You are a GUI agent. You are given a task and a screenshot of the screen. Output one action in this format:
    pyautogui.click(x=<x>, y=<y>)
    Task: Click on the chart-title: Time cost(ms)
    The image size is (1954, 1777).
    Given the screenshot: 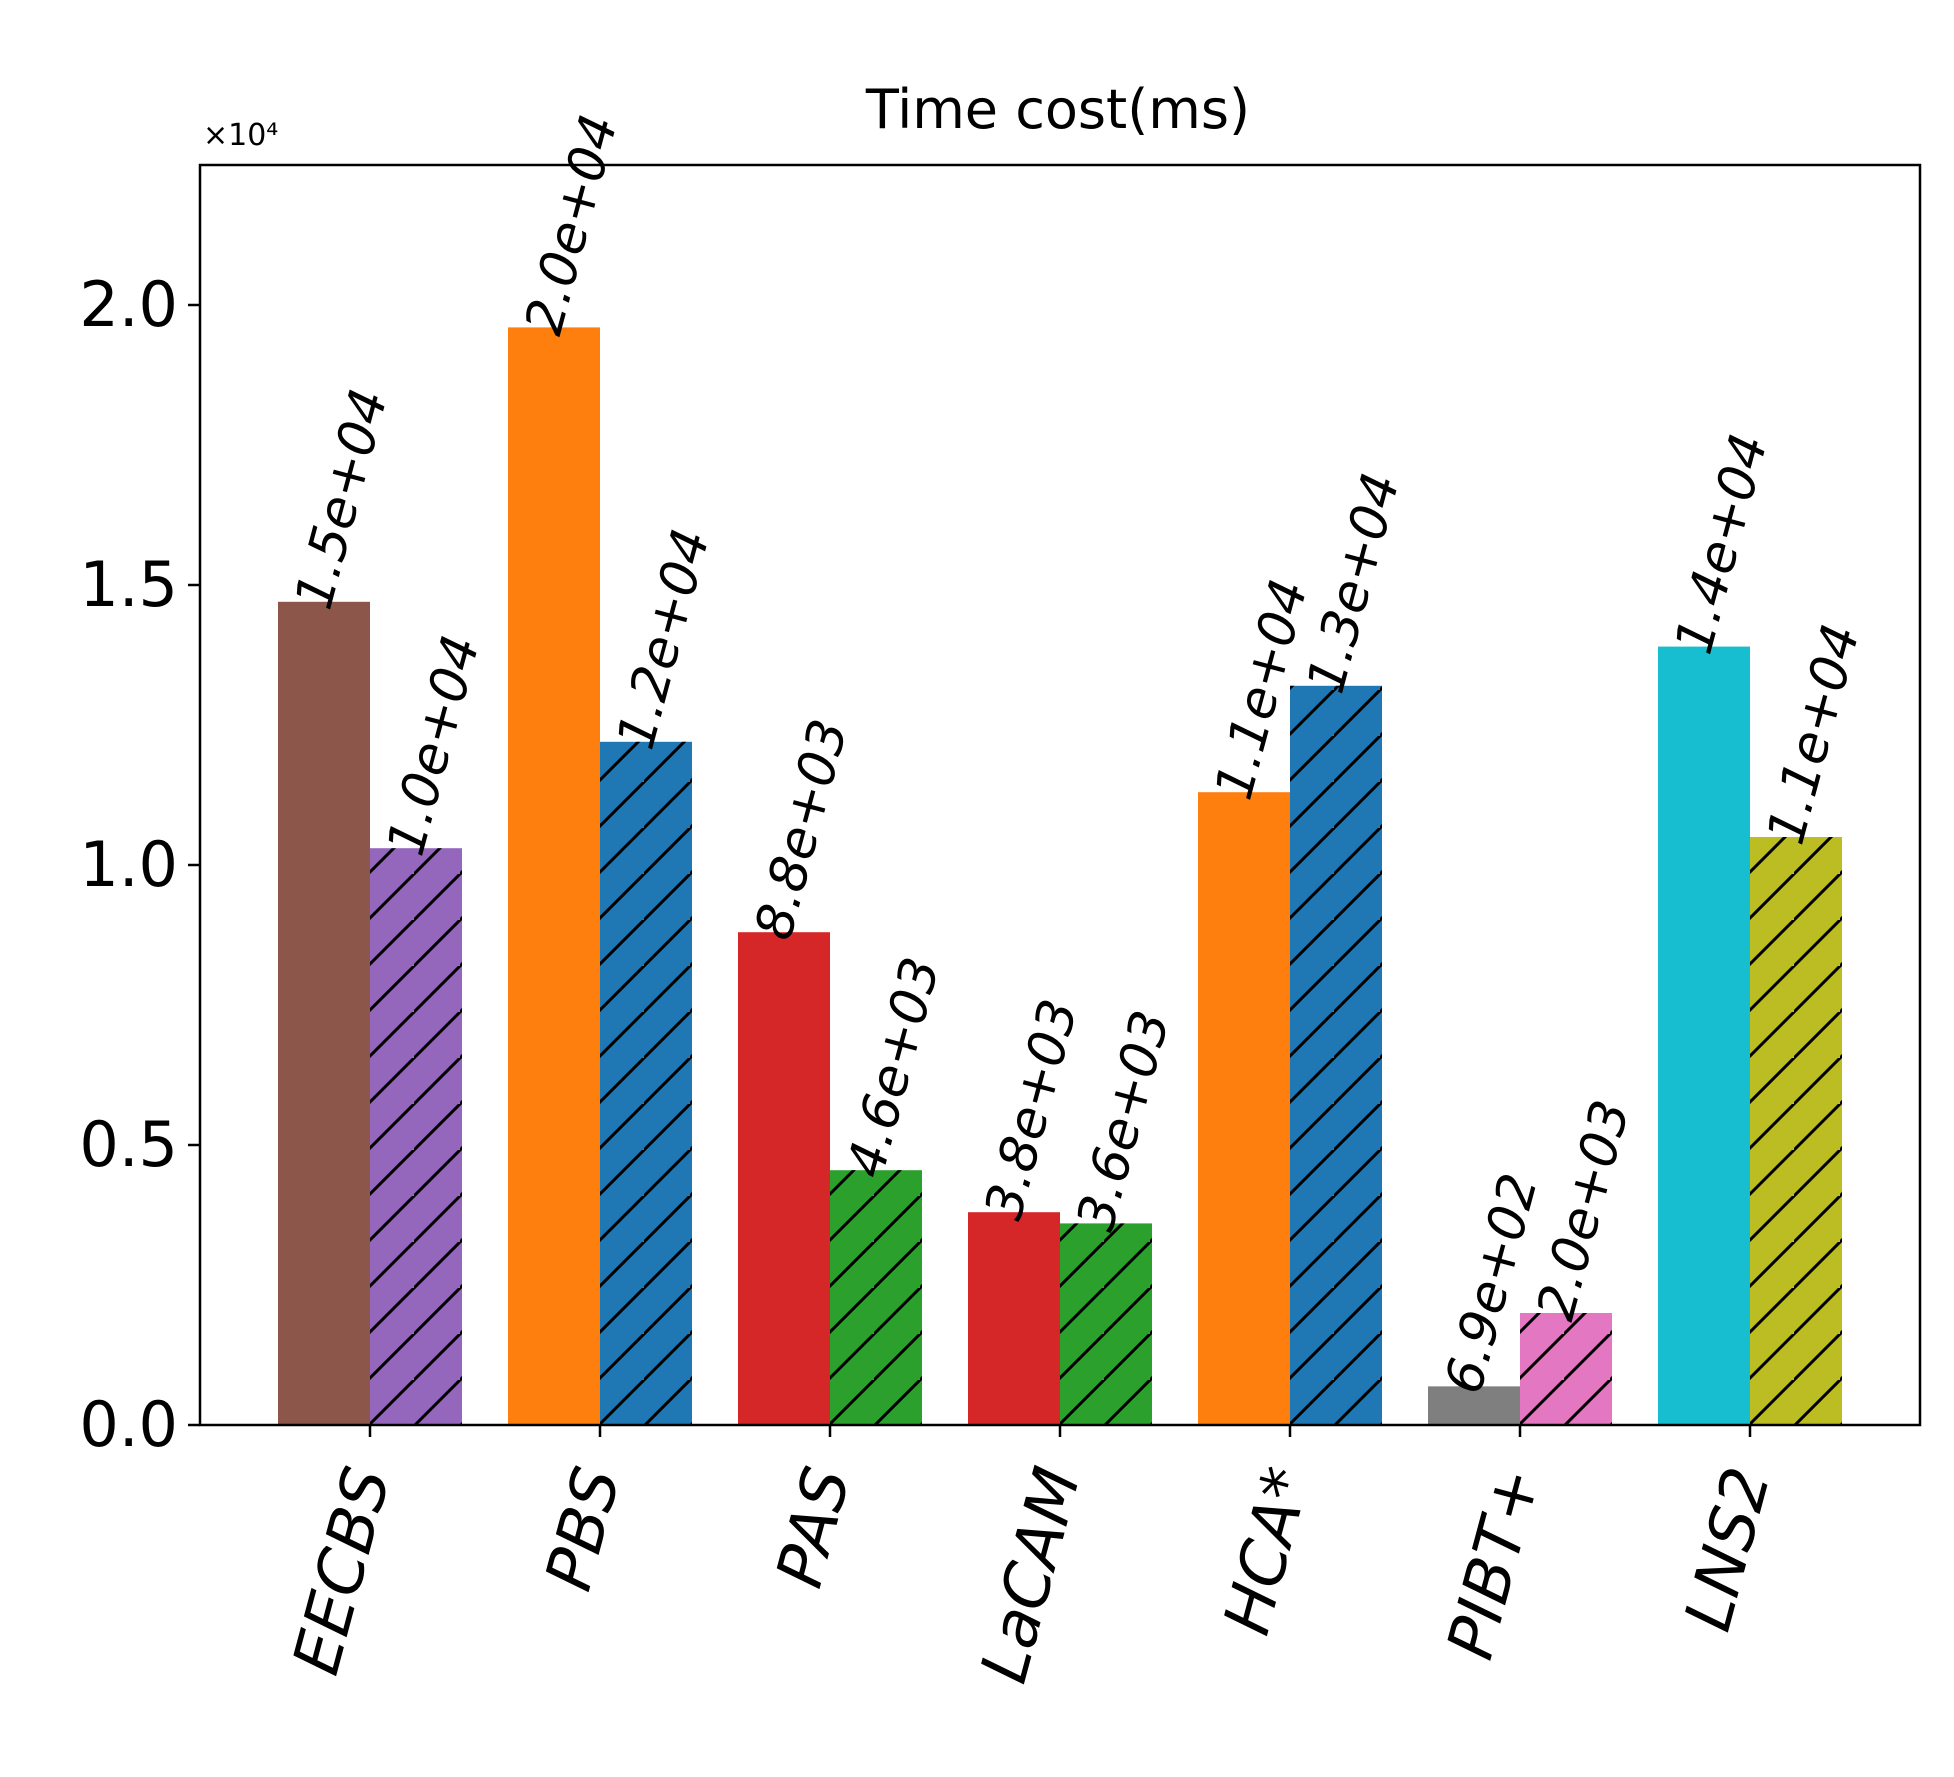 What is the action you would take?
    pyautogui.click(x=1057, y=109)
    